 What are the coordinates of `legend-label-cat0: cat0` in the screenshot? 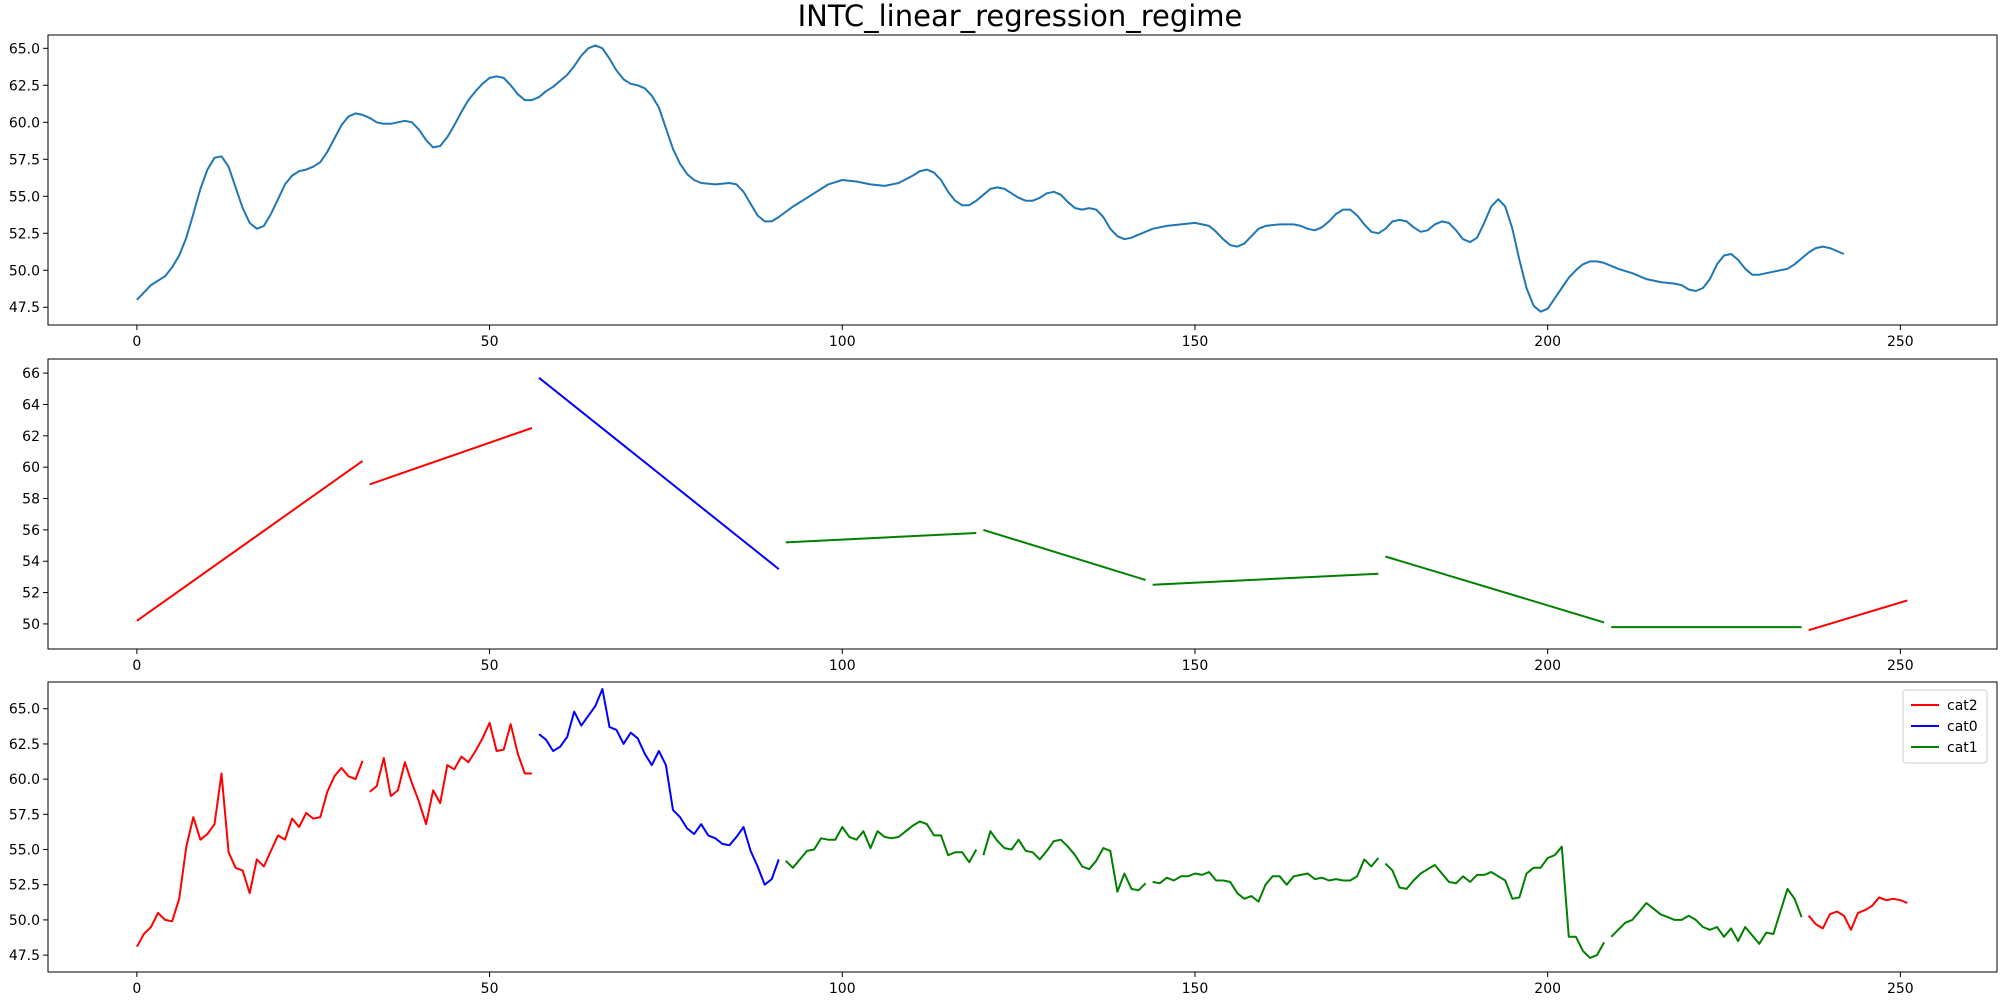 It's located at (1962, 727).